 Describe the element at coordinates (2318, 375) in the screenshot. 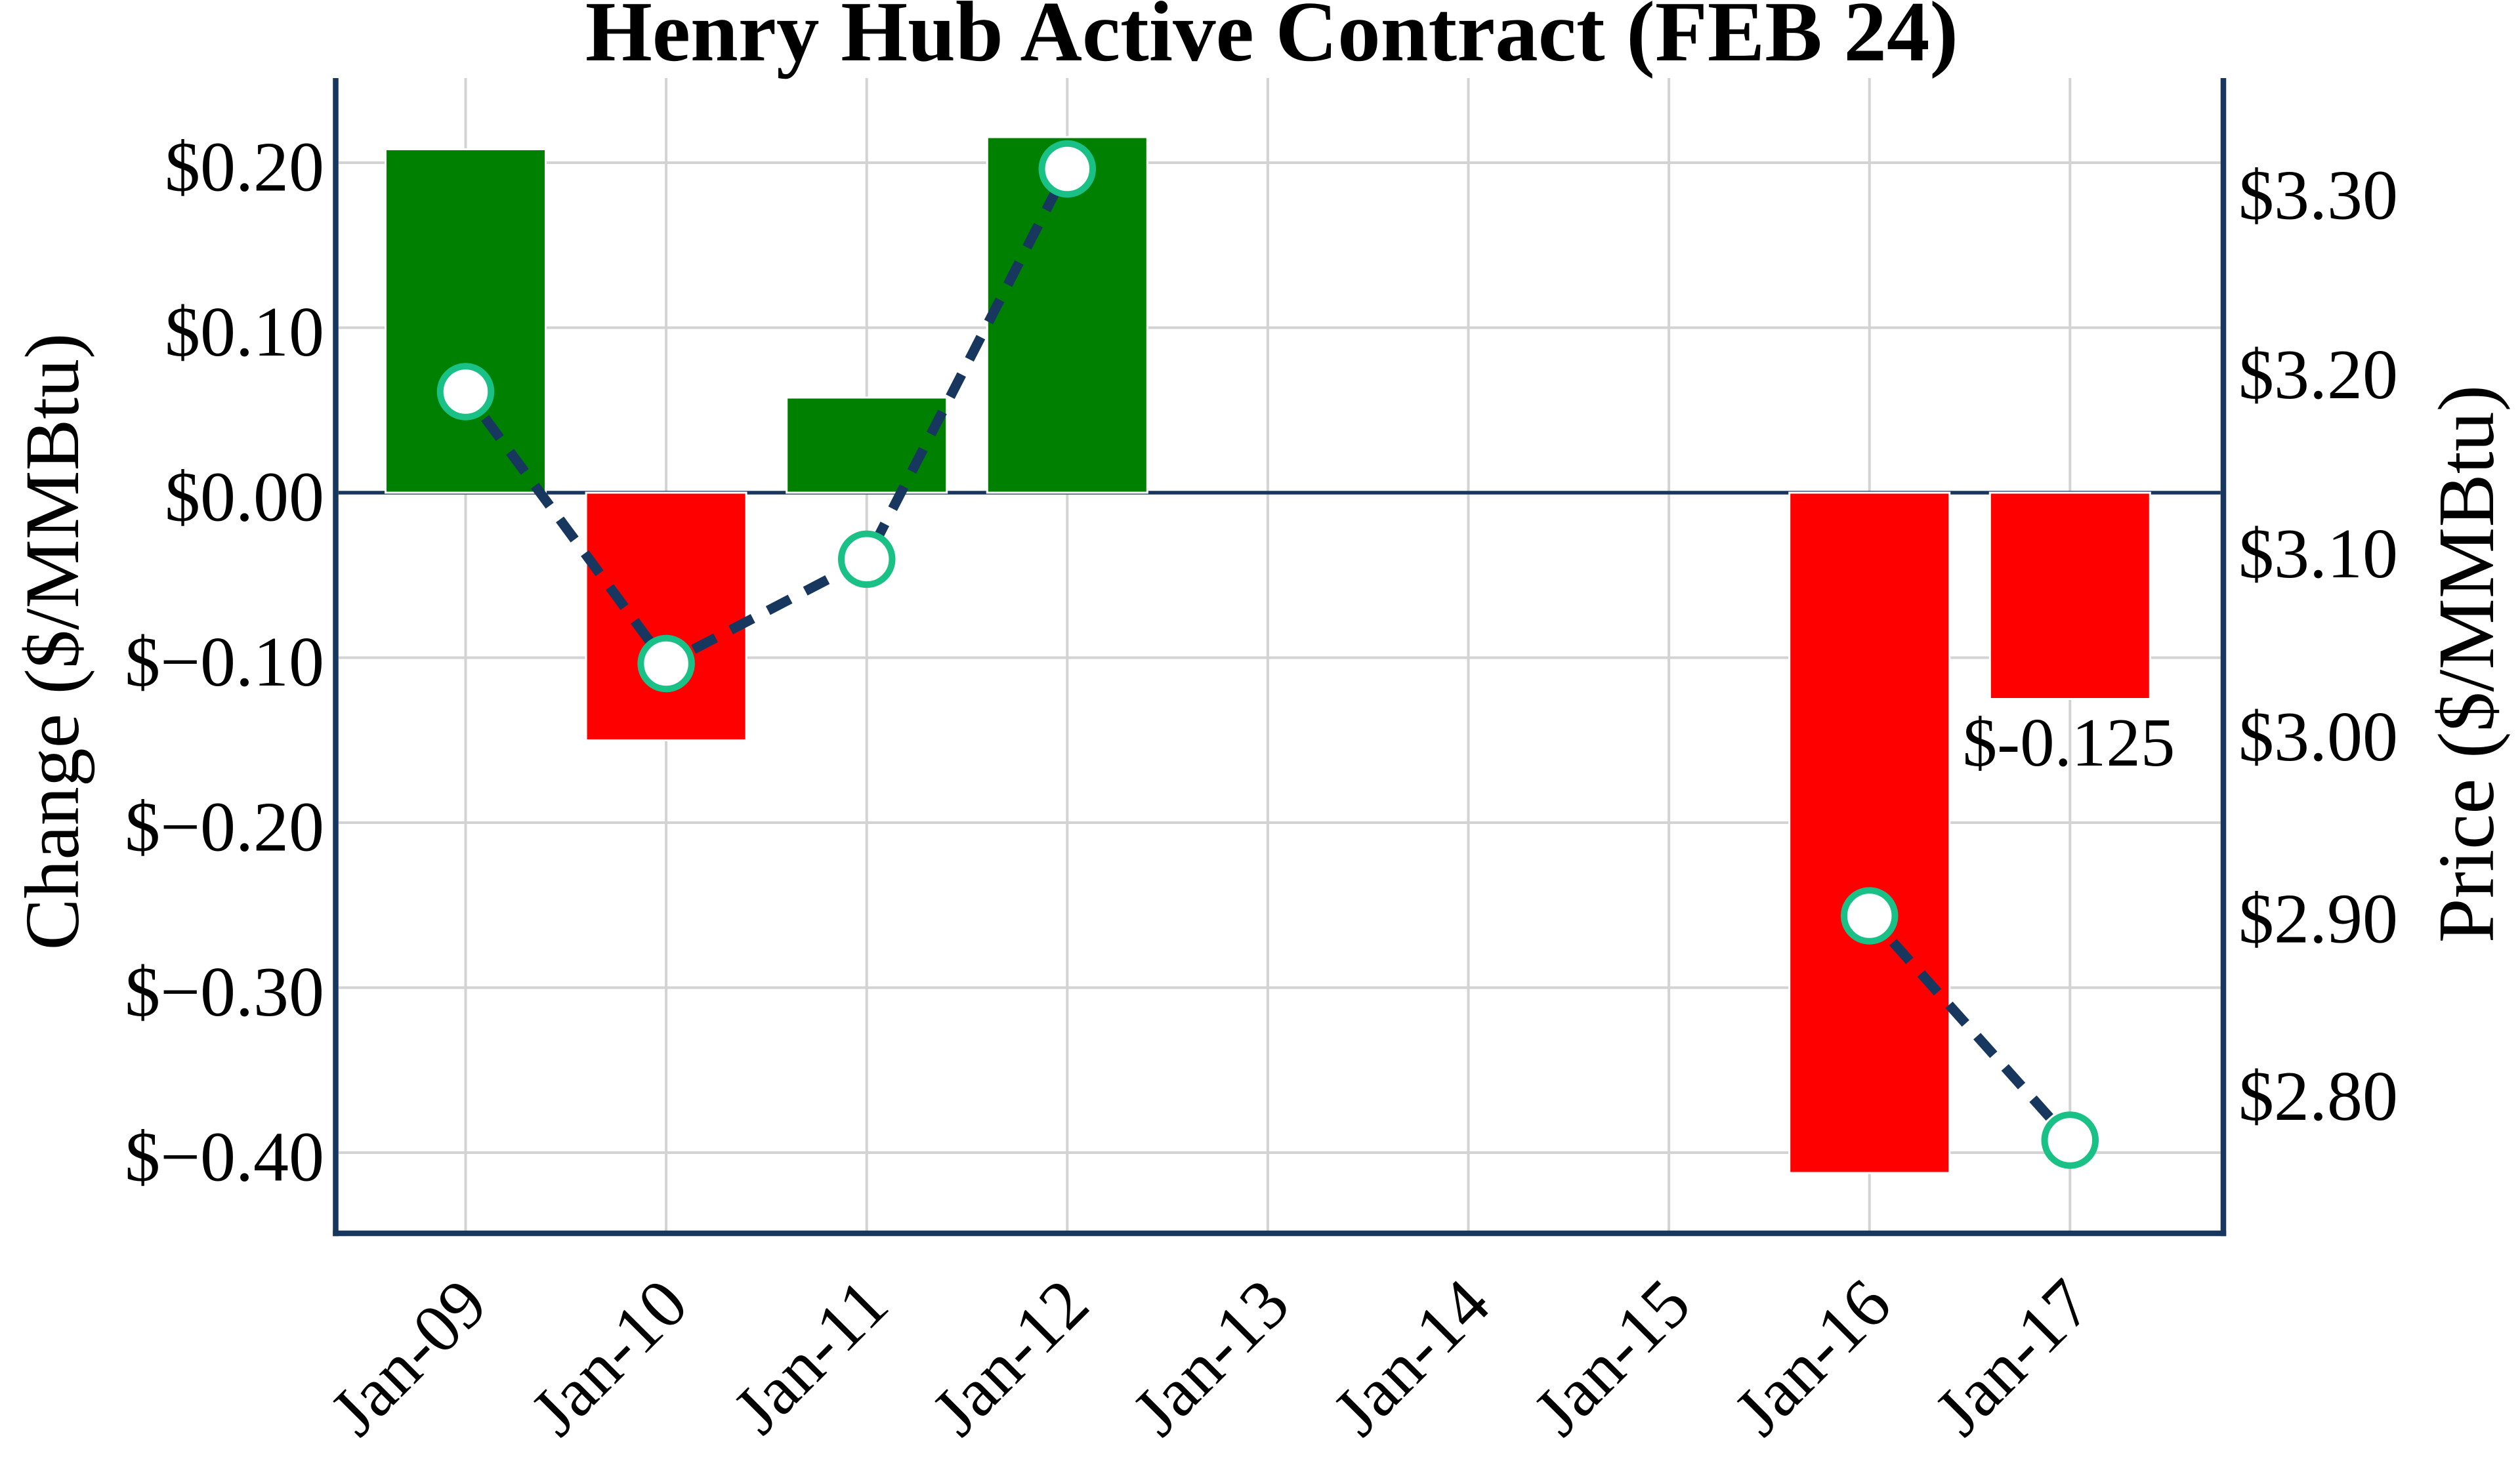

I see `svg-text: $3.20` at that location.